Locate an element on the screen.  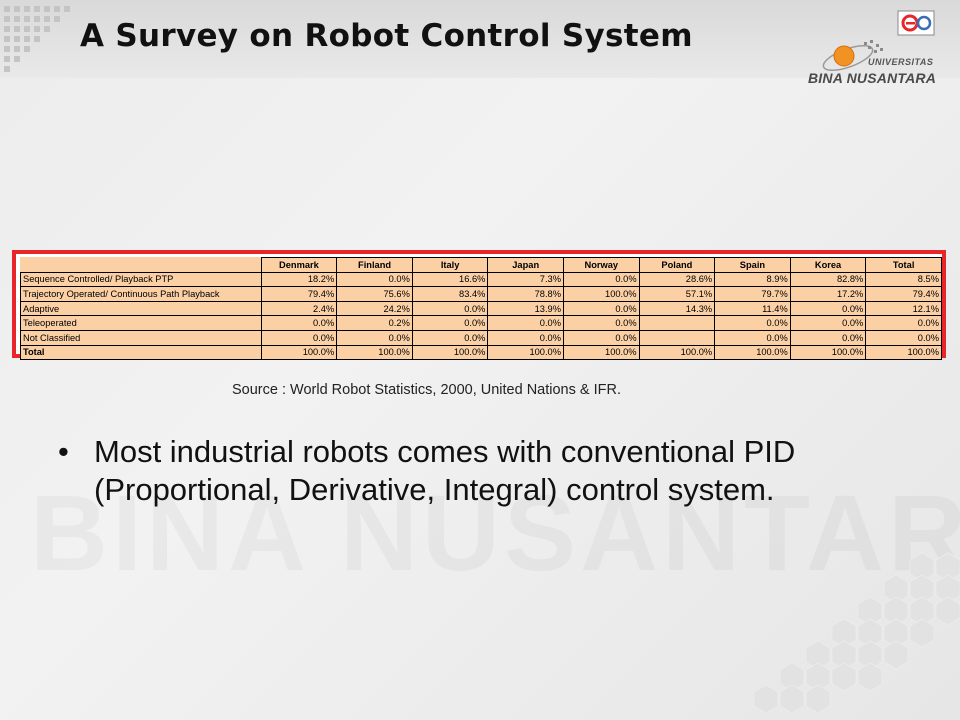
table-header-cell: Total is located at coordinates (903, 265).